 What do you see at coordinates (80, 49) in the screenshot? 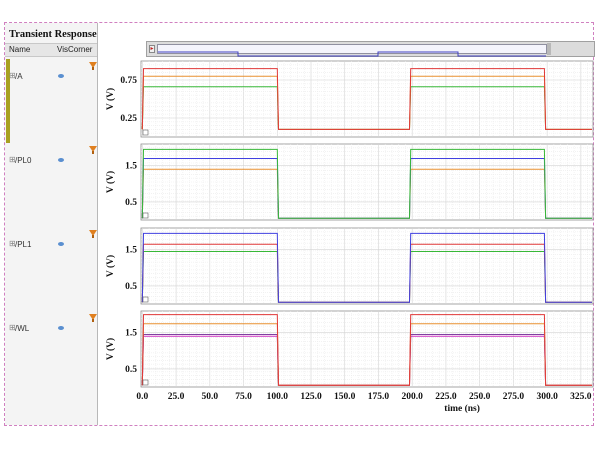
I see `column-corner-header: Corner` at bounding box center [80, 49].